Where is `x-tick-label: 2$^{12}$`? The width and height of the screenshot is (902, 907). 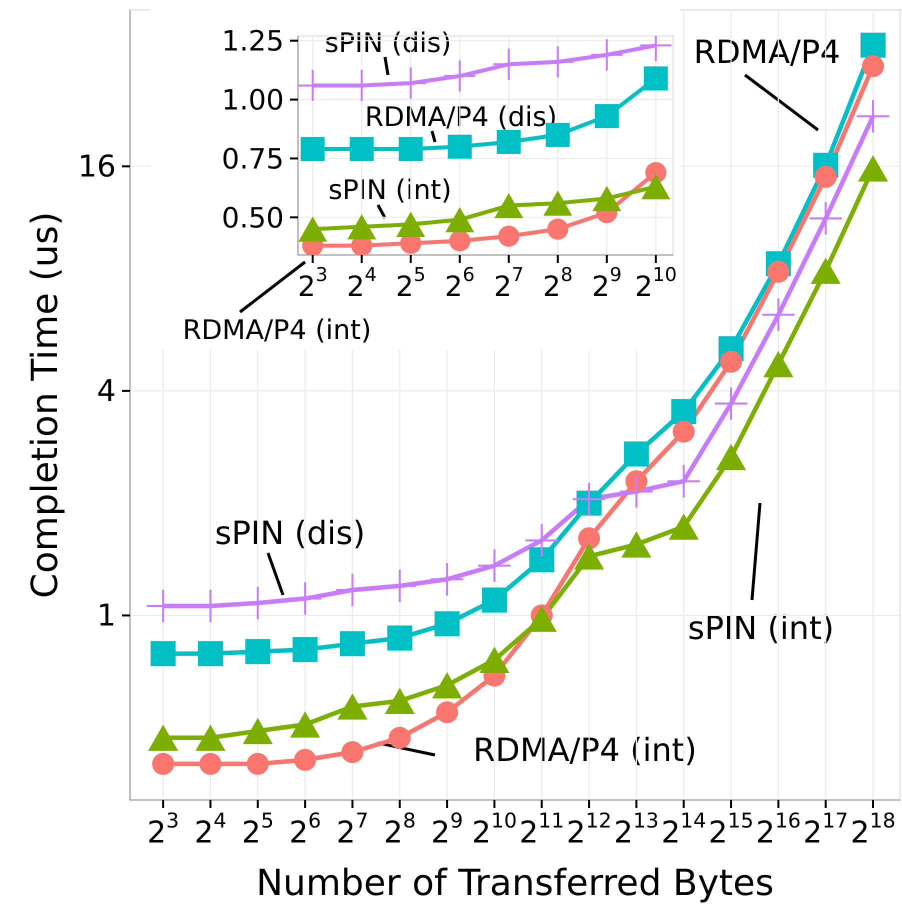 x-tick-label: 2$^{12}$ is located at coordinates (589, 829).